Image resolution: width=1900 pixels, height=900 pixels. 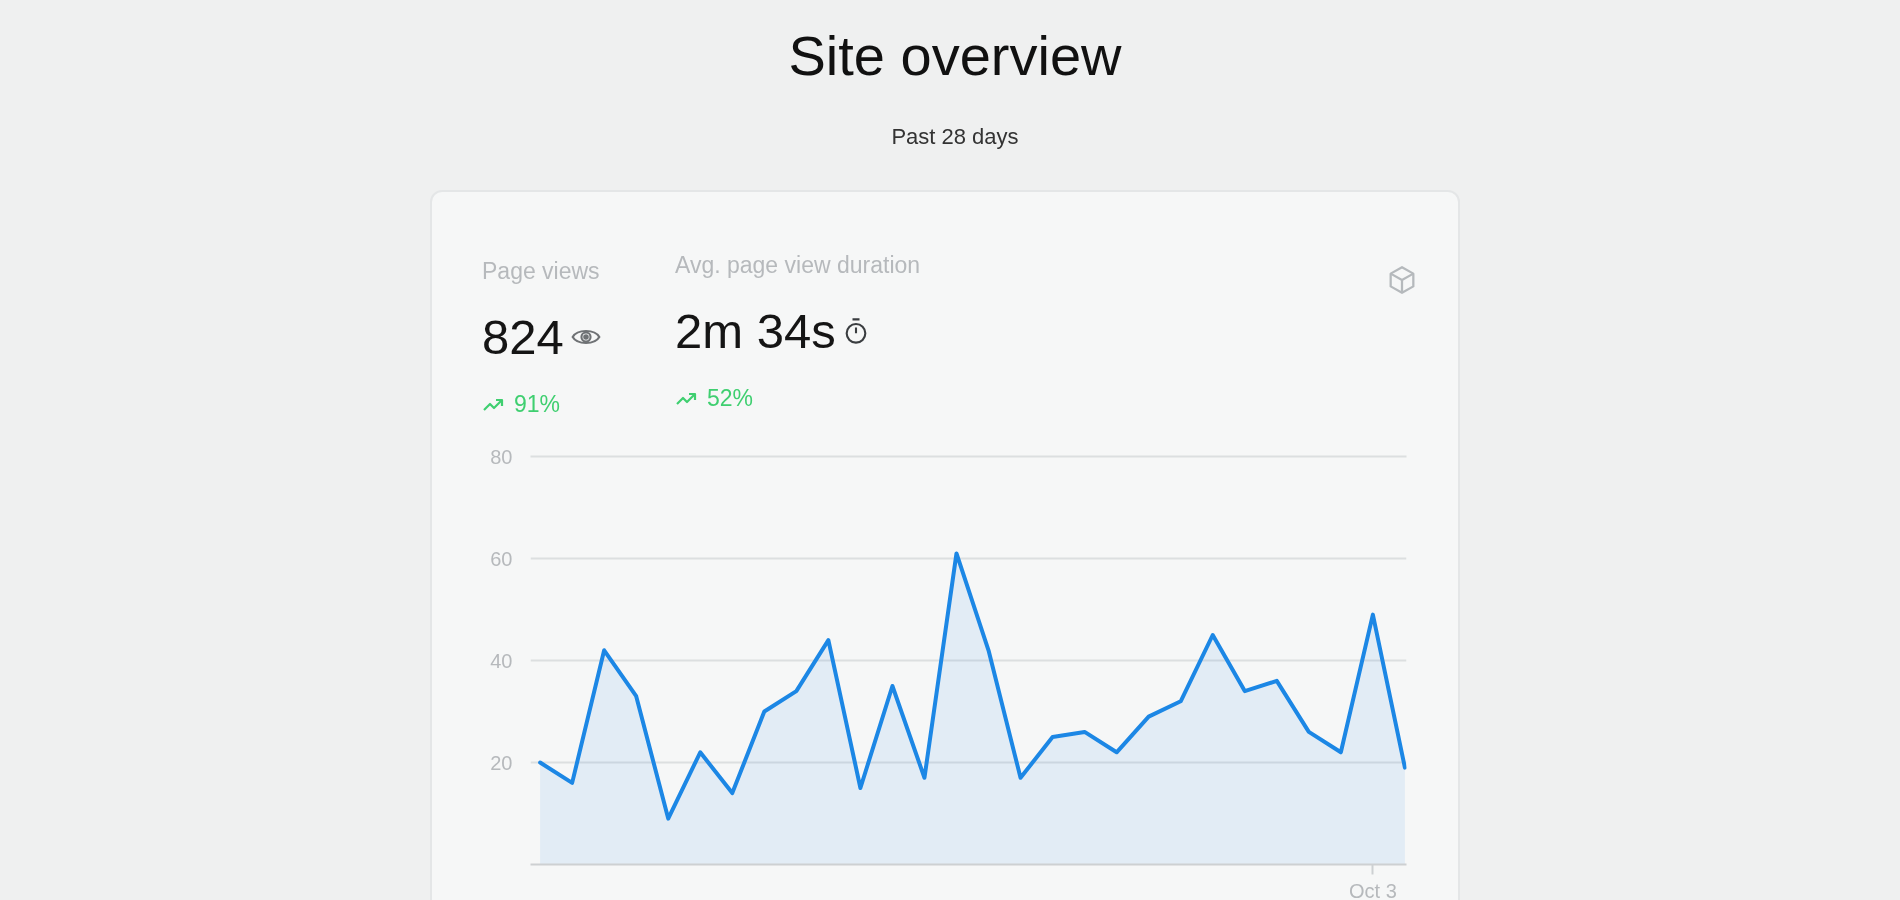 What do you see at coordinates (501, 762) in the screenshot?
I see `y-tick-label: 20` at bounding box center [501, 762].